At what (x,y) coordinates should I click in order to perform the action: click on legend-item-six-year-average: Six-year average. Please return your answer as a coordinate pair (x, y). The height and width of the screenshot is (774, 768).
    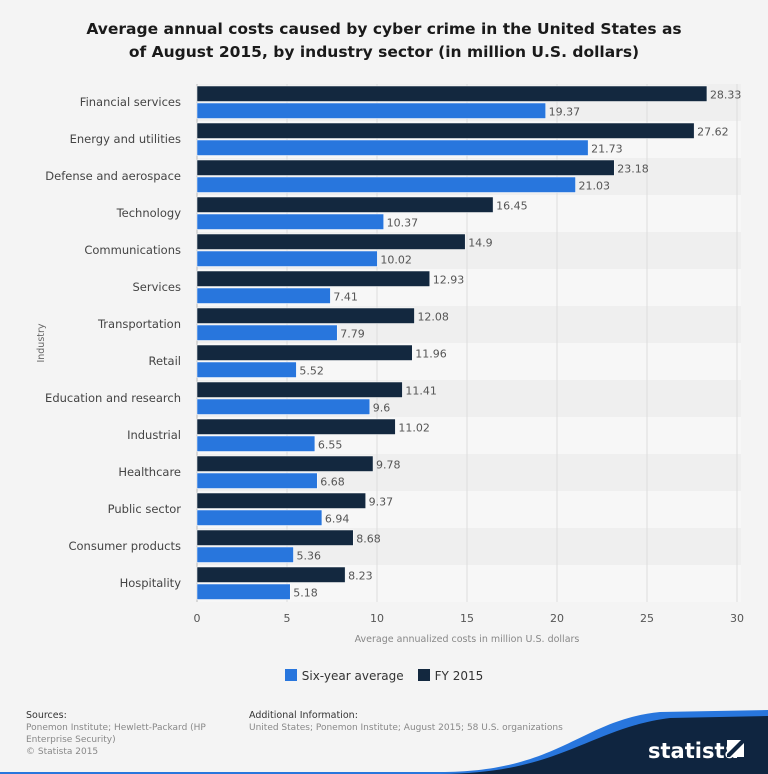
    Looking at the image, I should click on (344, 676).